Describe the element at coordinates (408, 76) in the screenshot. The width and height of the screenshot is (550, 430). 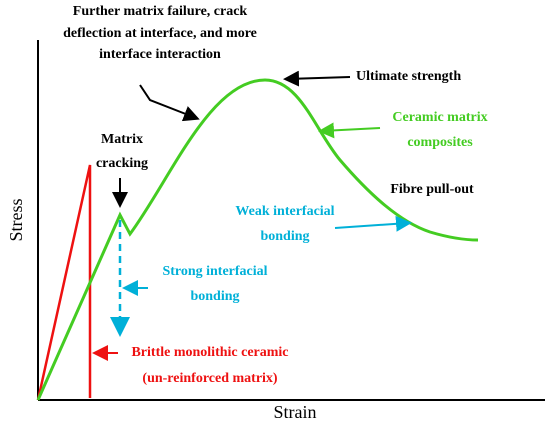
I see `ultimate-label: Ultimate strength` at that location.